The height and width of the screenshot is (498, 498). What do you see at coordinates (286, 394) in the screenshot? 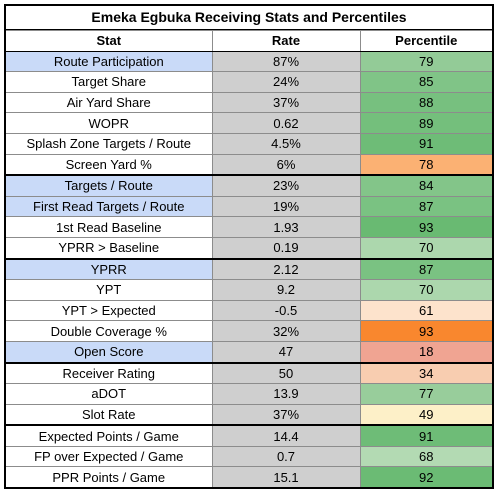
I see `rate-cell: 13.9` at bounding box center [286, 394].